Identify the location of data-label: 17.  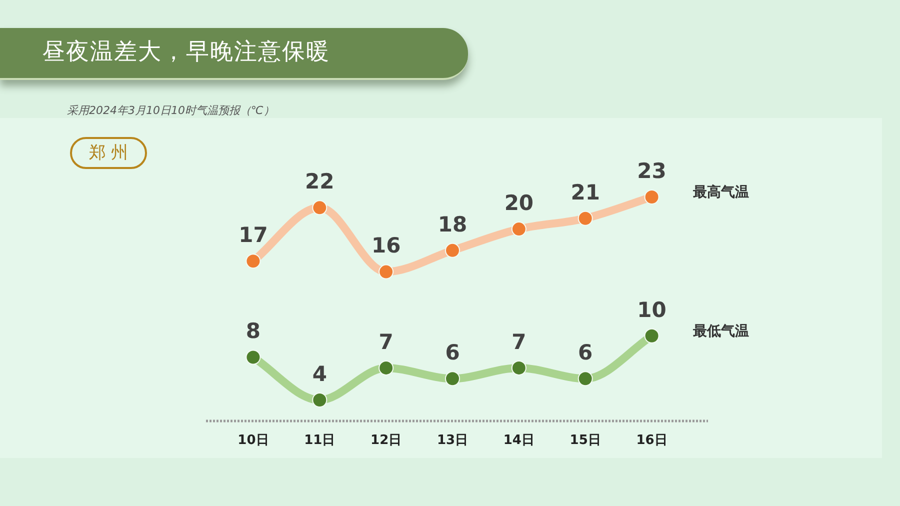
(253, 235).